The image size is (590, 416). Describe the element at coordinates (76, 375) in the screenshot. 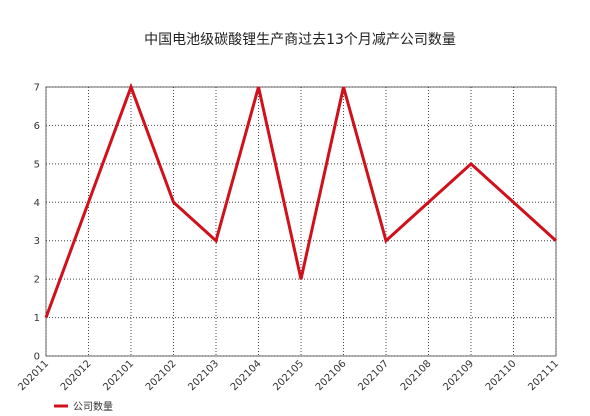

I see `x-tick-label: 202012` at that location.